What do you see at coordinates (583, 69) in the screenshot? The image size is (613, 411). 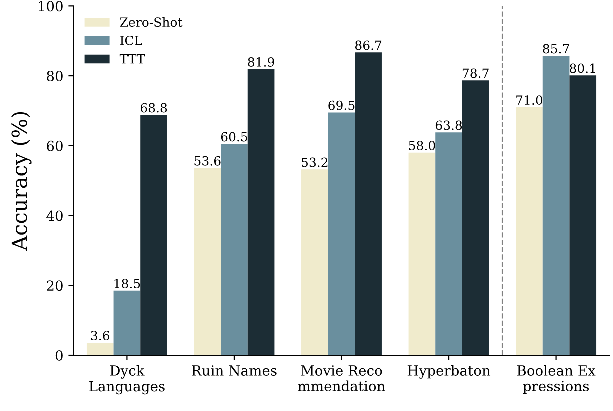 I see `data-label: 80.1` at bounding box center [583, 69].